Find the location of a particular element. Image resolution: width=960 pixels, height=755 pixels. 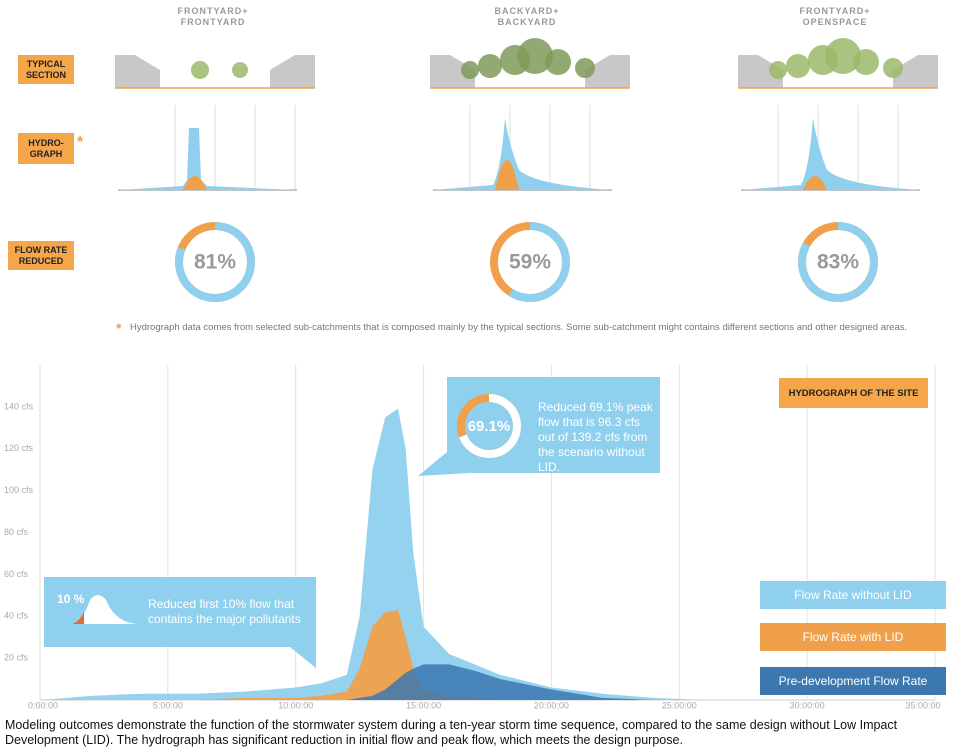

row-label: TYPICAL SECTION is located at coordinates (46, 69).